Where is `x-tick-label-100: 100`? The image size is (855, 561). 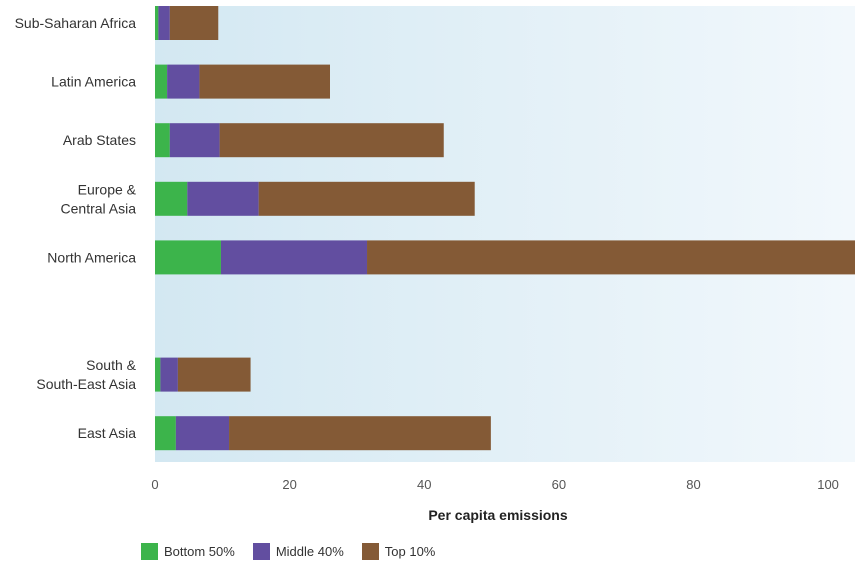
x-tick-label-100: 100 is located at coordinates (828, 484).